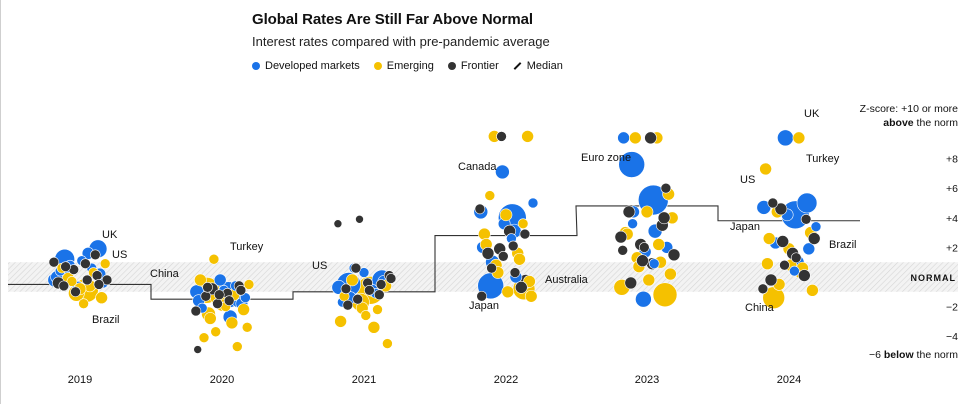 The height and width of the screenshot is (404, 966). What do you see at coordinates (222, 380) in the screenshot?
I see `x-tick-2020: 2020` at bounding box center [222, 380].